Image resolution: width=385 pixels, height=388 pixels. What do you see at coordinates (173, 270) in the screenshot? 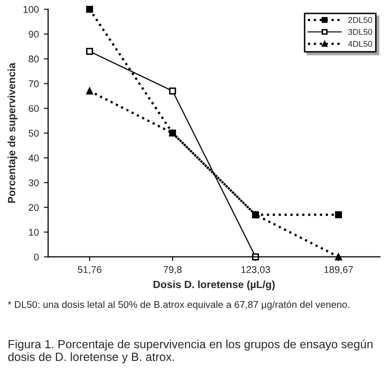
I see `x-tick-label: 79,8` at bounding box center [173, 270].